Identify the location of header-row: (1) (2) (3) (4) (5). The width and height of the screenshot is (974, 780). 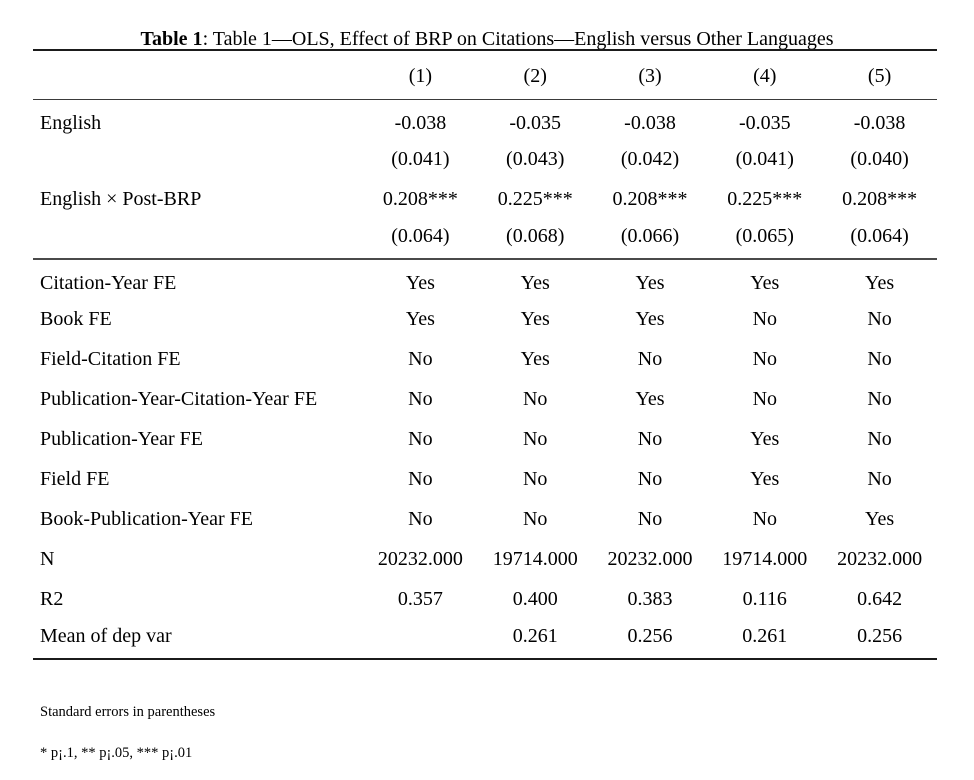
(485, 75).